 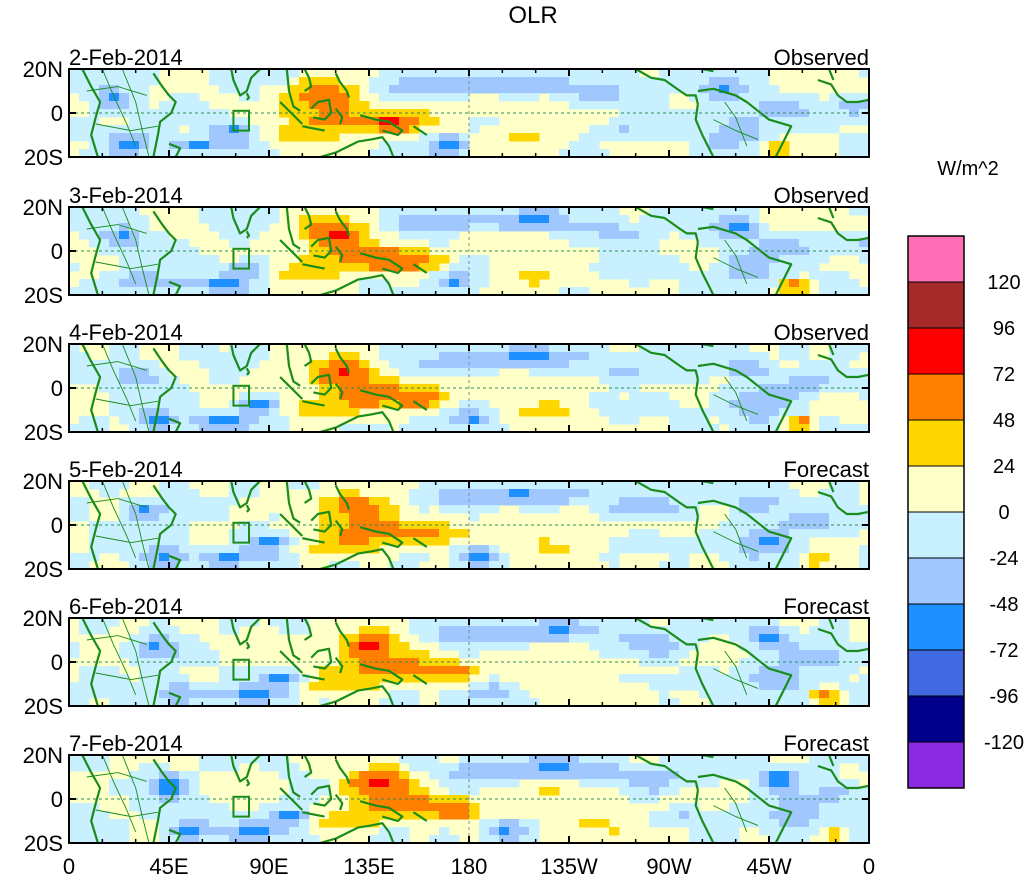 I want to click on panel-date-label: 3-Feb-2014, so click(x=126, y=195).